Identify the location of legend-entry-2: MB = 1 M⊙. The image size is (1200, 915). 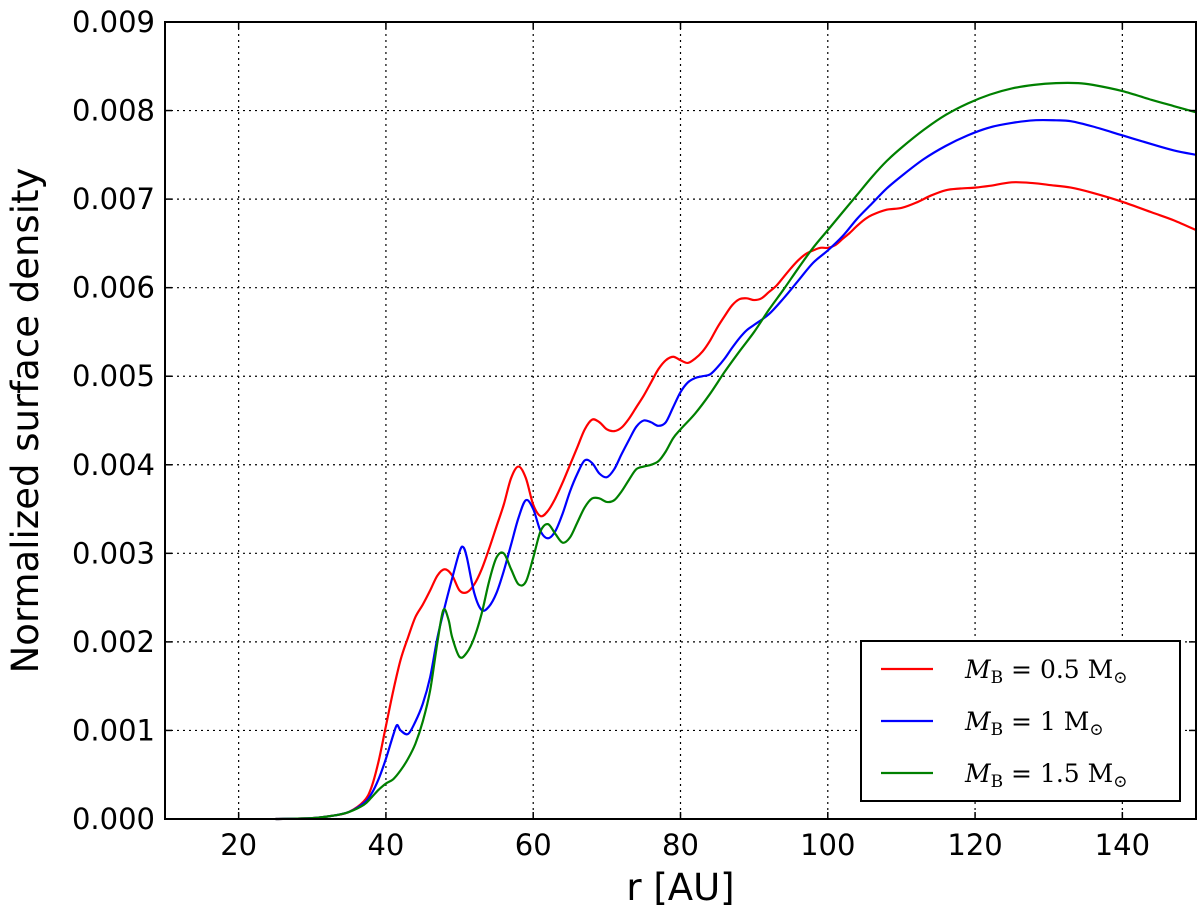
(1034, 723).